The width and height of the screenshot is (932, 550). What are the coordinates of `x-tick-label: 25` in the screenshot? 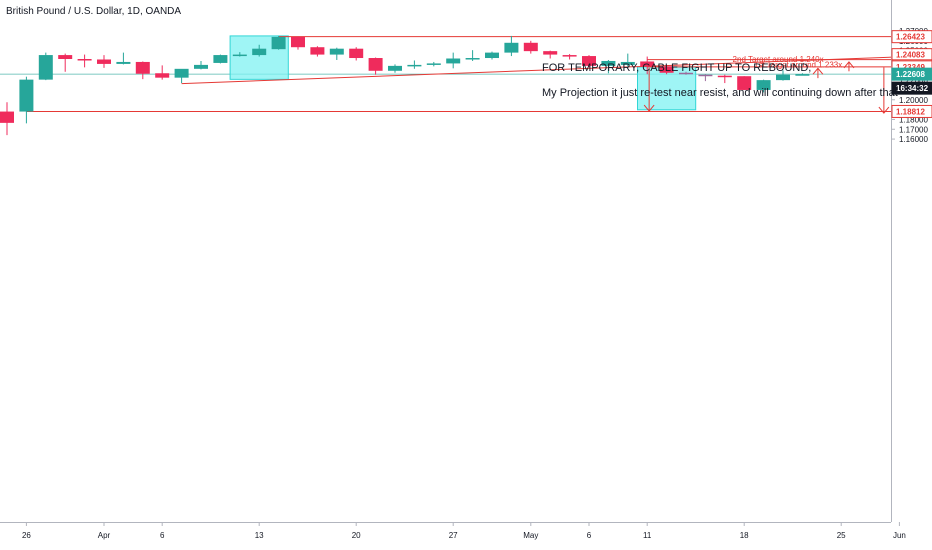 It's located at (841, 535).